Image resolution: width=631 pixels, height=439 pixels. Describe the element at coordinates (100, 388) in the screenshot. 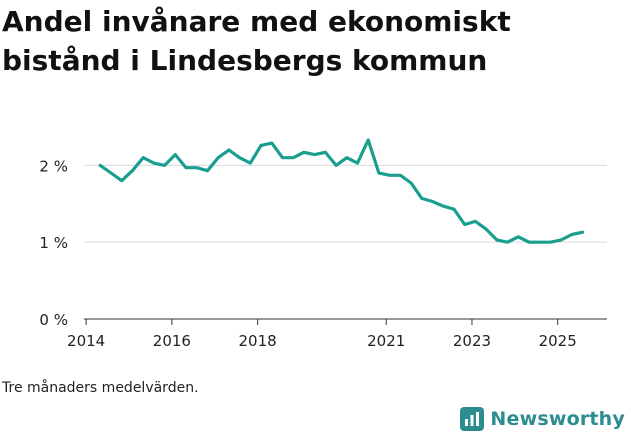

I see `chart-caption: Tre månaders medelvärden.` at that location.